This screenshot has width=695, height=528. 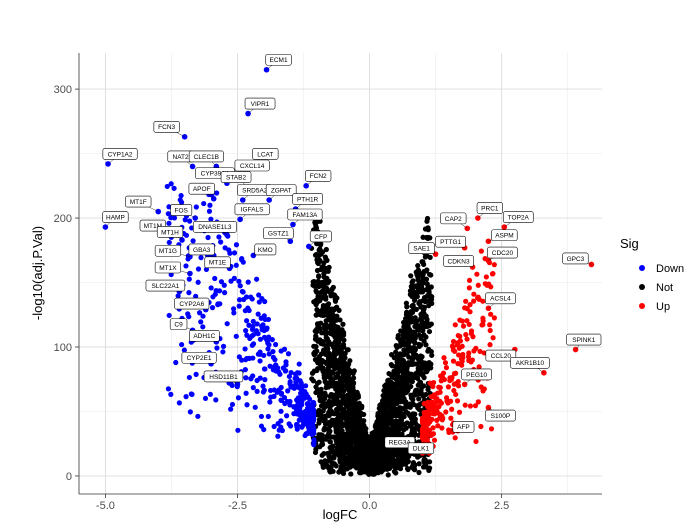 I want to click on x-axis-title: logFC, so click(x=340, y=514).